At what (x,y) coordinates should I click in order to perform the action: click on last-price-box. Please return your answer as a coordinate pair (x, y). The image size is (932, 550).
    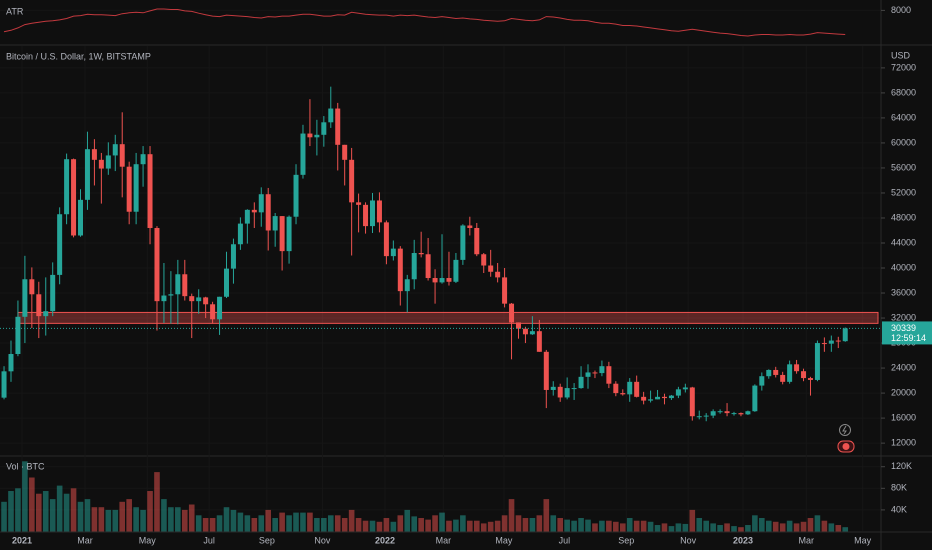
    Looking at the image, I should click on (907, 333).